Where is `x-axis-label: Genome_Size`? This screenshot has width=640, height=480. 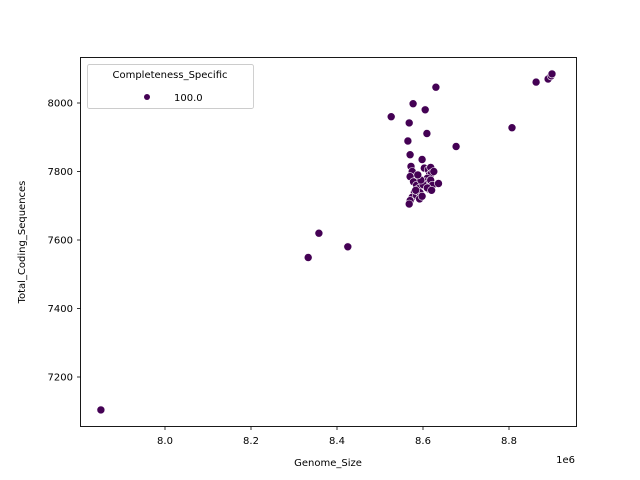 x-axis-label: Genome_Size is located at coordinates (328, 463).